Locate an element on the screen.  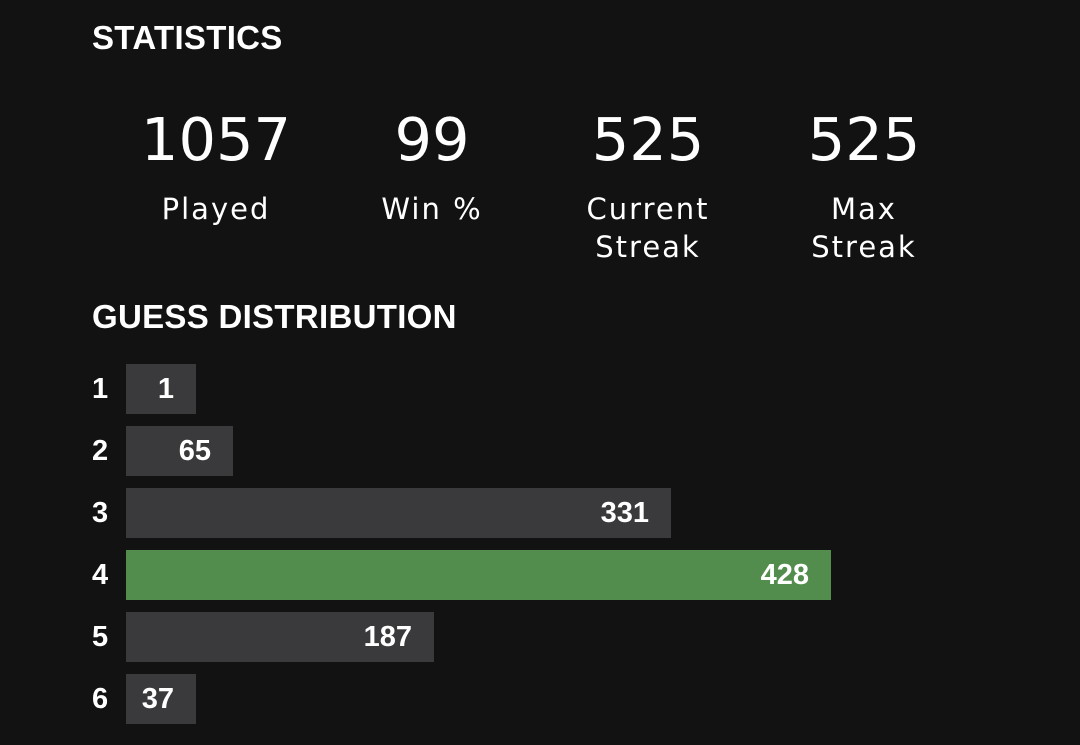
guess-number: 5 is located at coordinates (100, 636).